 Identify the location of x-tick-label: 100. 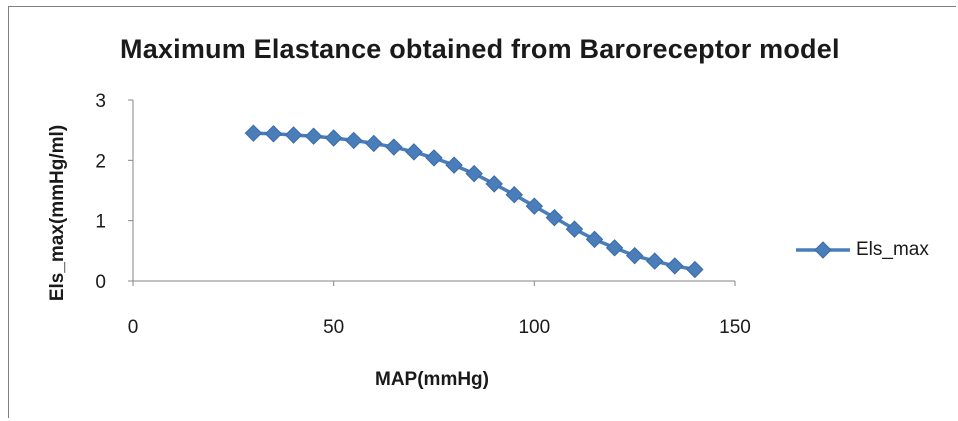
(534, 327).